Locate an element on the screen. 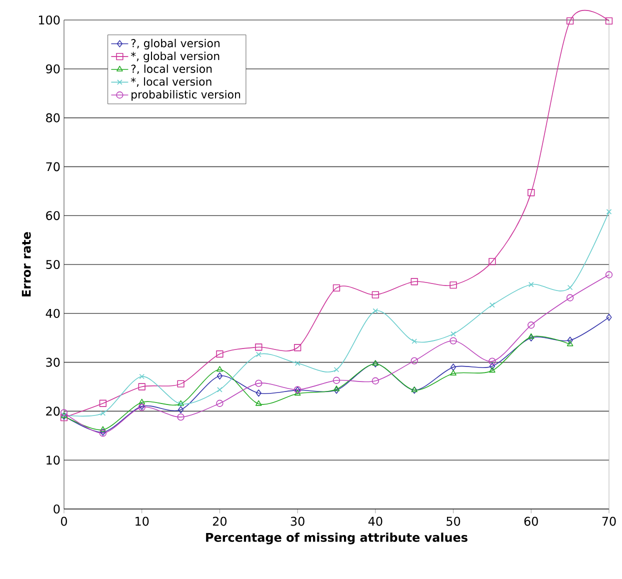 The width and height of the screenshot is (622, 579). y-tick-label: 30 is located at coordinates (53, 362).